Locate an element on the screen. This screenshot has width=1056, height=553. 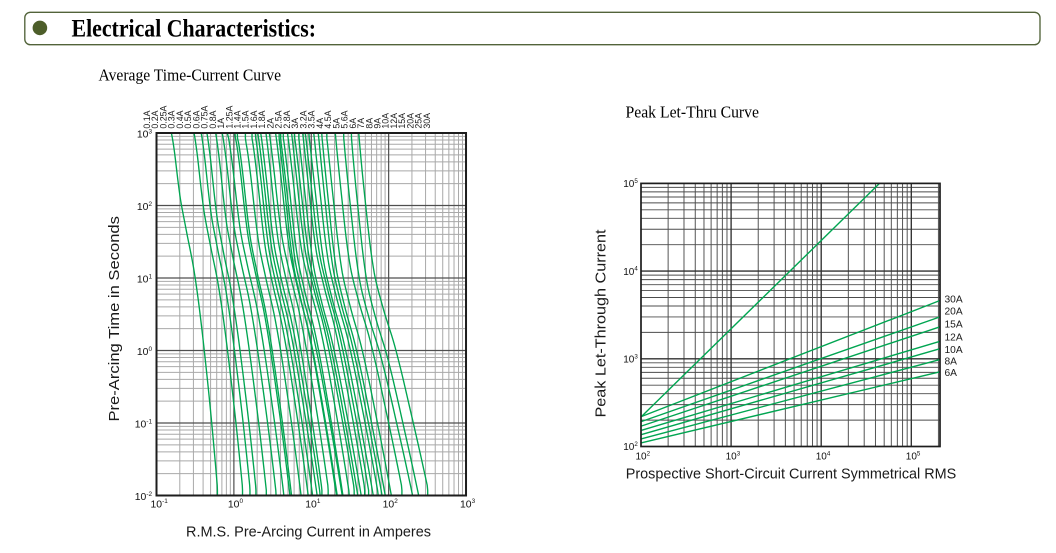
svg-text: 4A is located at coordinates (320, 123).